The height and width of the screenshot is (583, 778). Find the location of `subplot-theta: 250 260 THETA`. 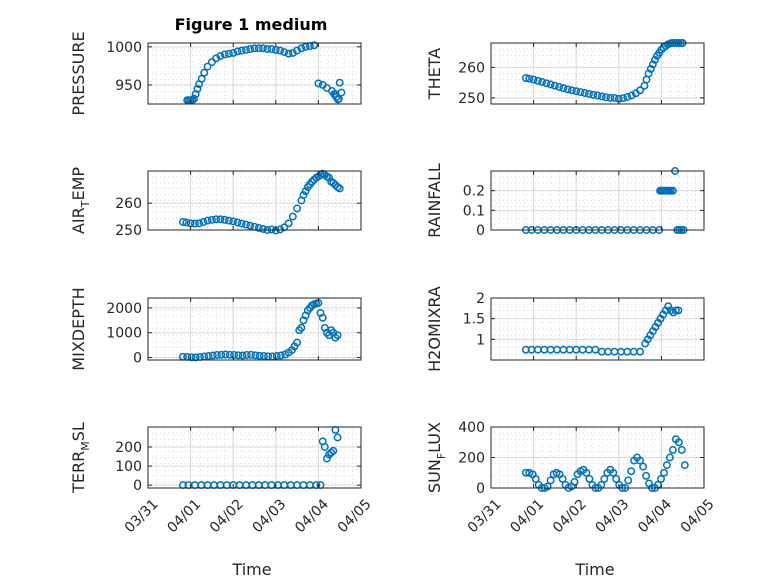

subplot-theta: 250 260 THETA is located at coordinates (565, 73).